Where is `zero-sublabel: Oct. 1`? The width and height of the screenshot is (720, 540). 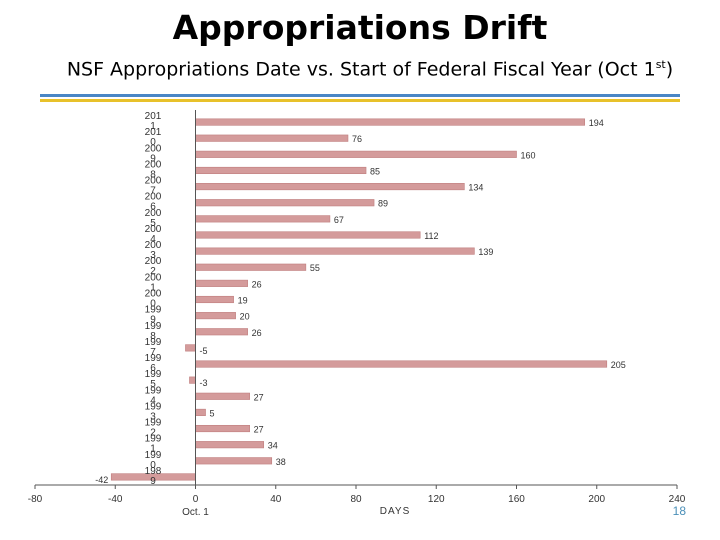 zero-sublabel: Oct. 1 is located at coordinates (195, 512).